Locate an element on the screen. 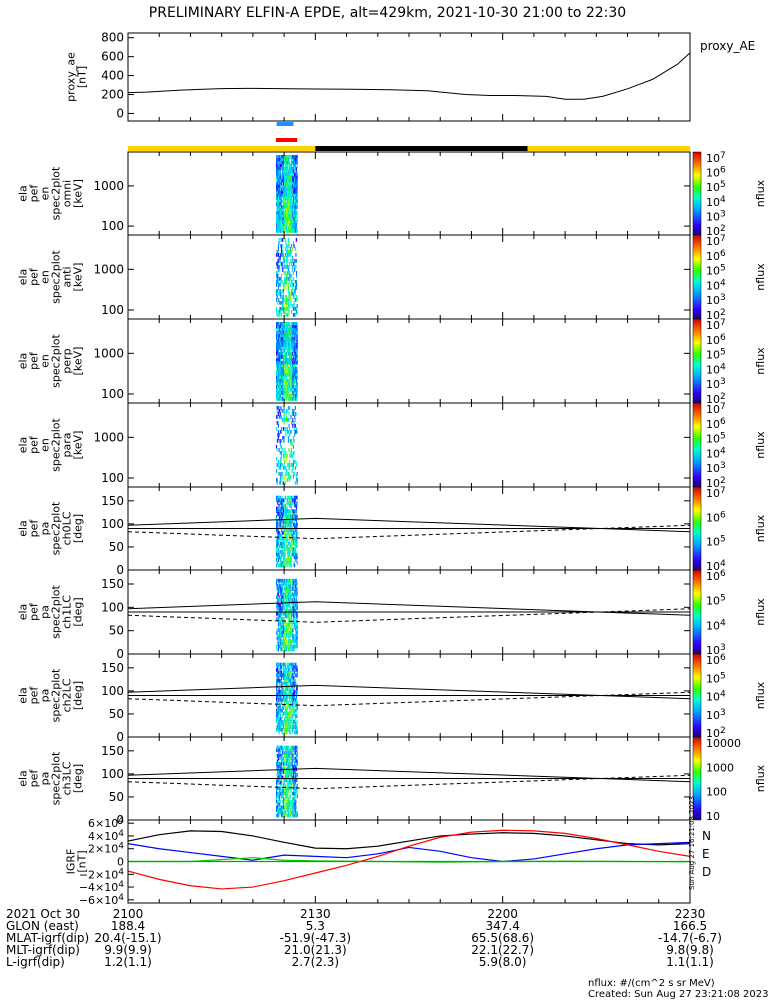 This screenshot has width=775, height=1001. igrf-legend-N: N is located at coordinates (706, 836).